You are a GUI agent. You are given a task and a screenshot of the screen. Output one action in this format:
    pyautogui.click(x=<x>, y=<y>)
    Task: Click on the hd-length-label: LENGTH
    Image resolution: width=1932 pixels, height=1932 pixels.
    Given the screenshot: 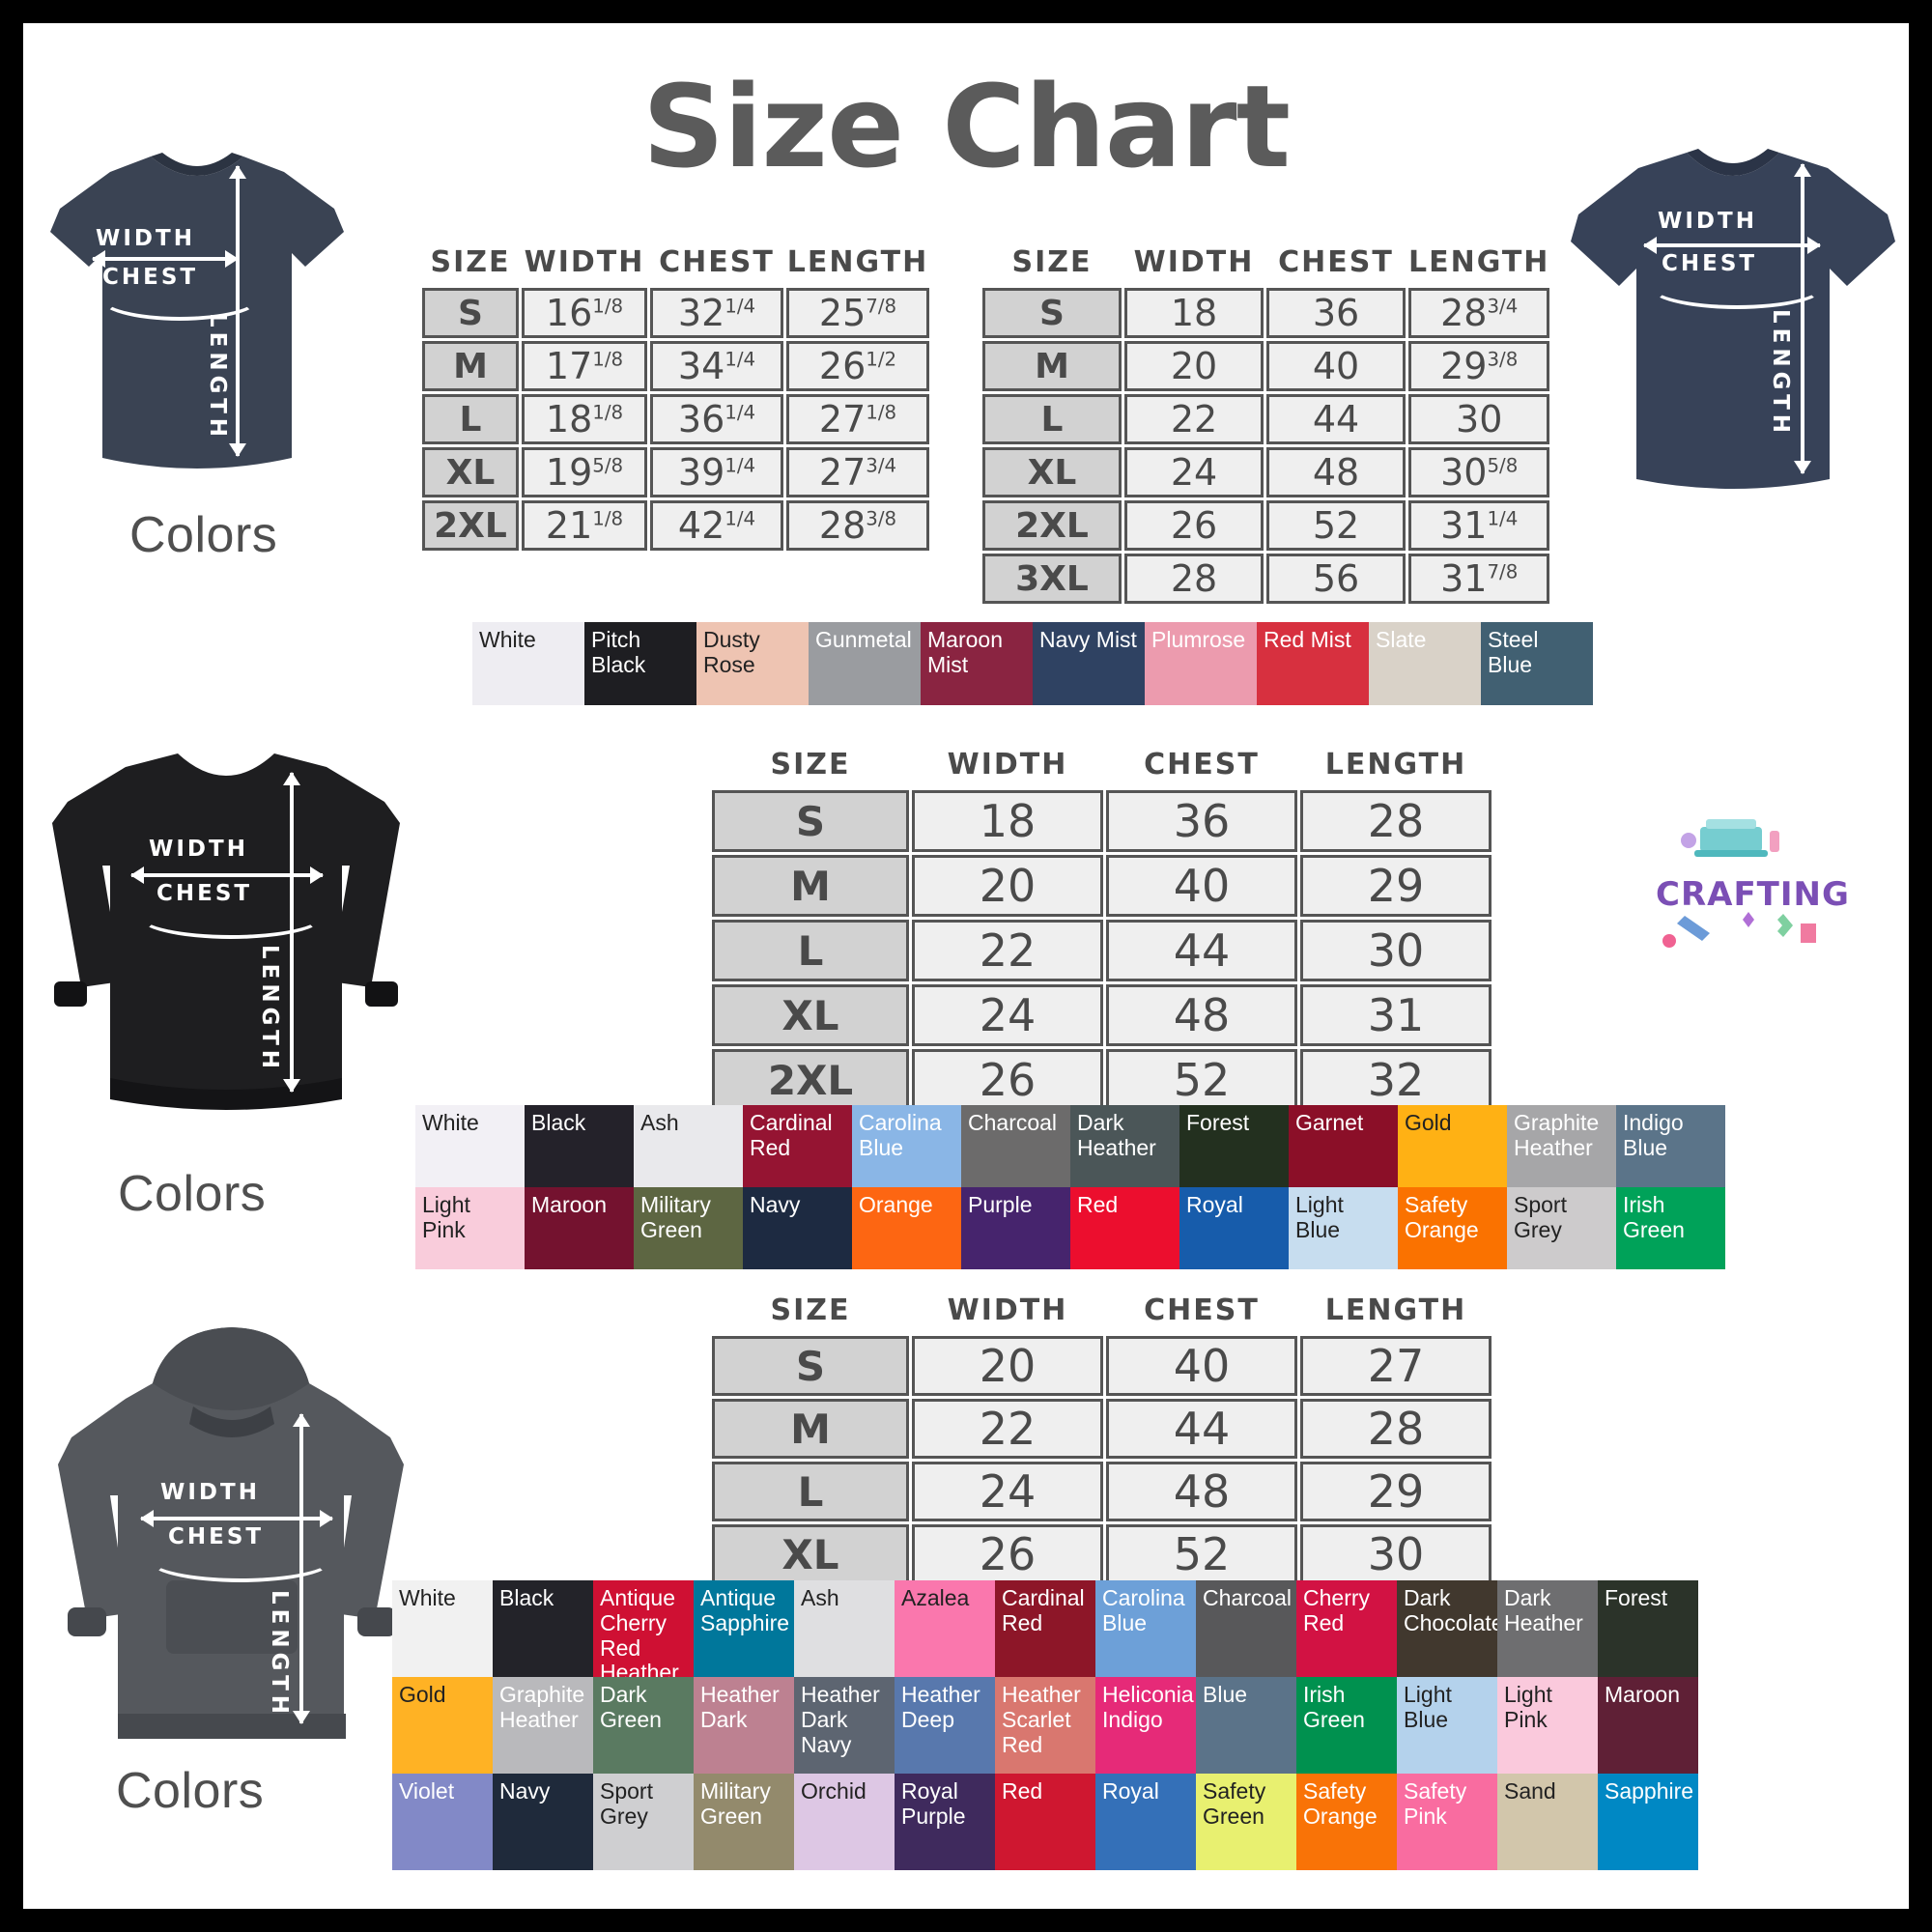 What is the action you would take?
    pyautogui.click(x=279, y=1654)
    